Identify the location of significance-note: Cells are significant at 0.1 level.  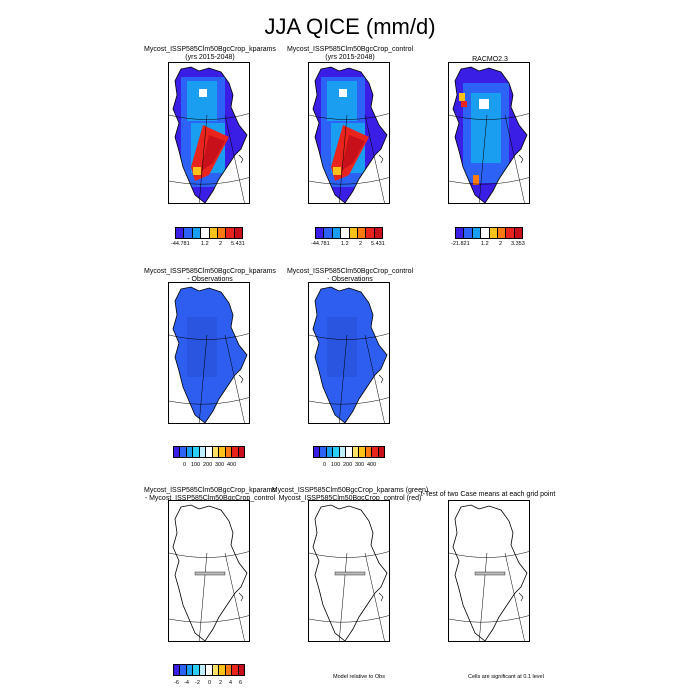
(506, 677).